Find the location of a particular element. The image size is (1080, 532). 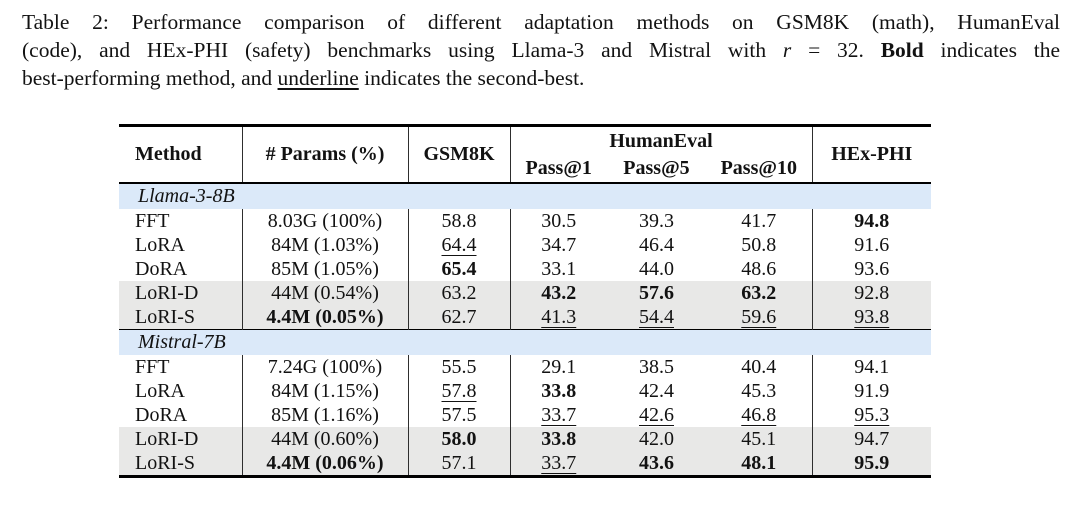

cell-pass1: 29.1 is located at coordinates (558, 367).